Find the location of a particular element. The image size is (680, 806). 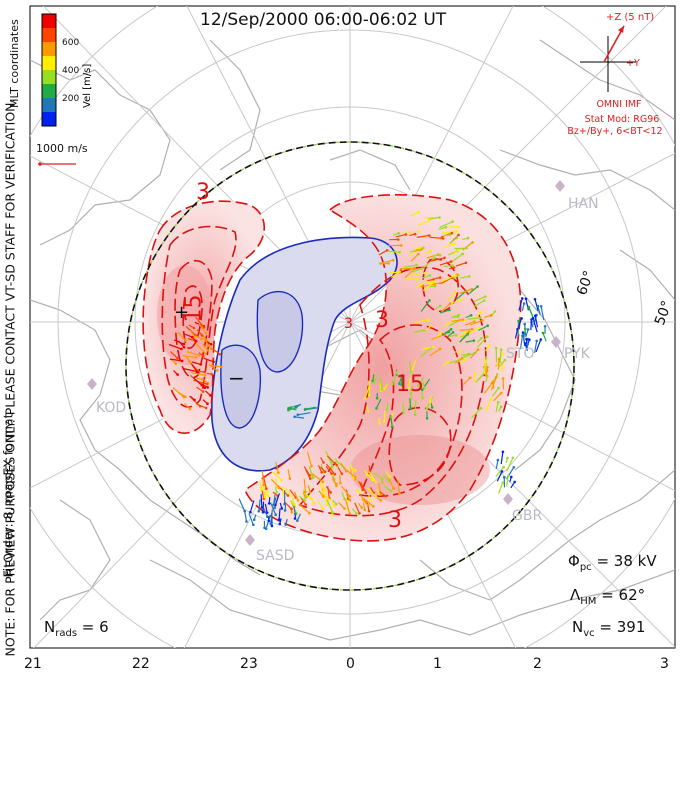

stat-n-vc-value: 391 is located at coordinates (631, 627).